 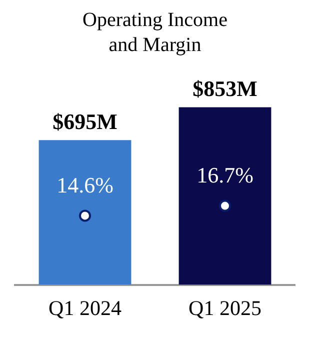 What do you see at coordinates (85, 121) in the screenshot?
I see `data-label: $695M` at bounding box center [85, 121].